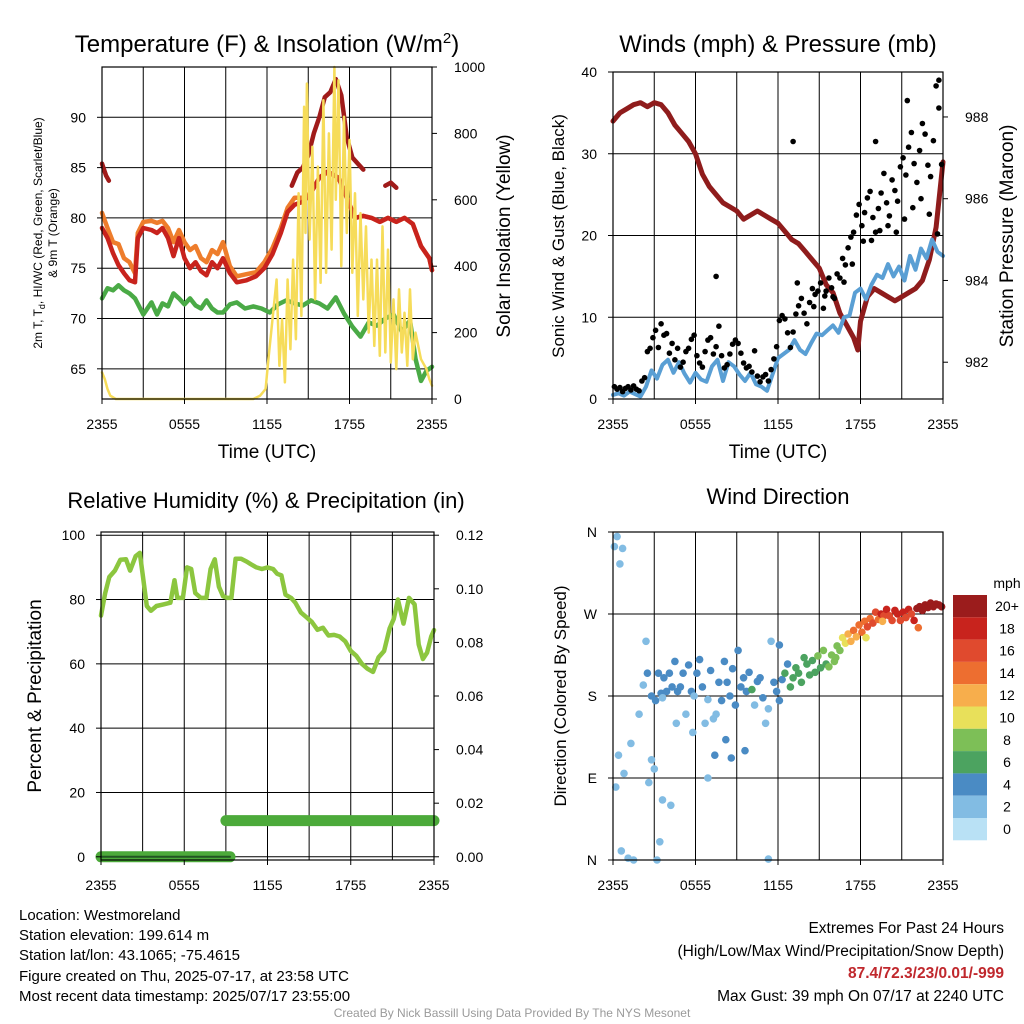 This screenshot has height=1024, width=1024. Describe the element at coordinates (267, 452) in the screenshot. I see `temperature-xlabel: Time (UTC)` at that location.